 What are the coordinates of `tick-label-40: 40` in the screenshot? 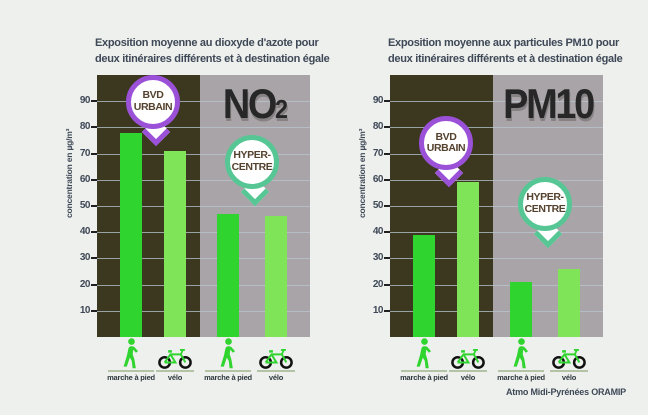 It's located at (378, 232).